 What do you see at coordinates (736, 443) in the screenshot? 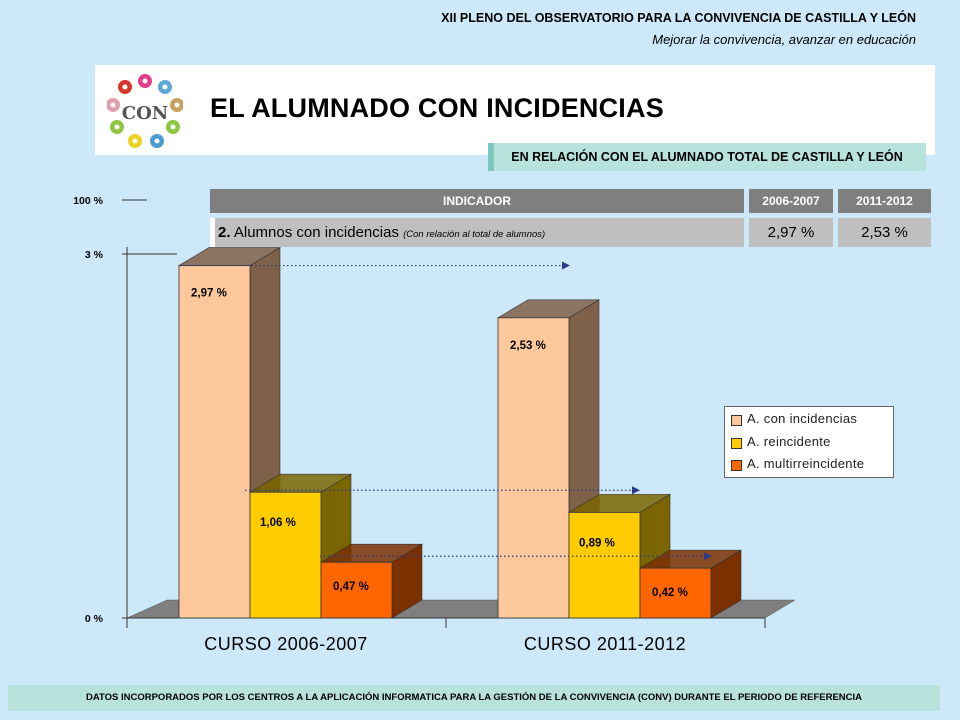
I see `legend-swatch-reincidente` at bounding box center [736, 443].